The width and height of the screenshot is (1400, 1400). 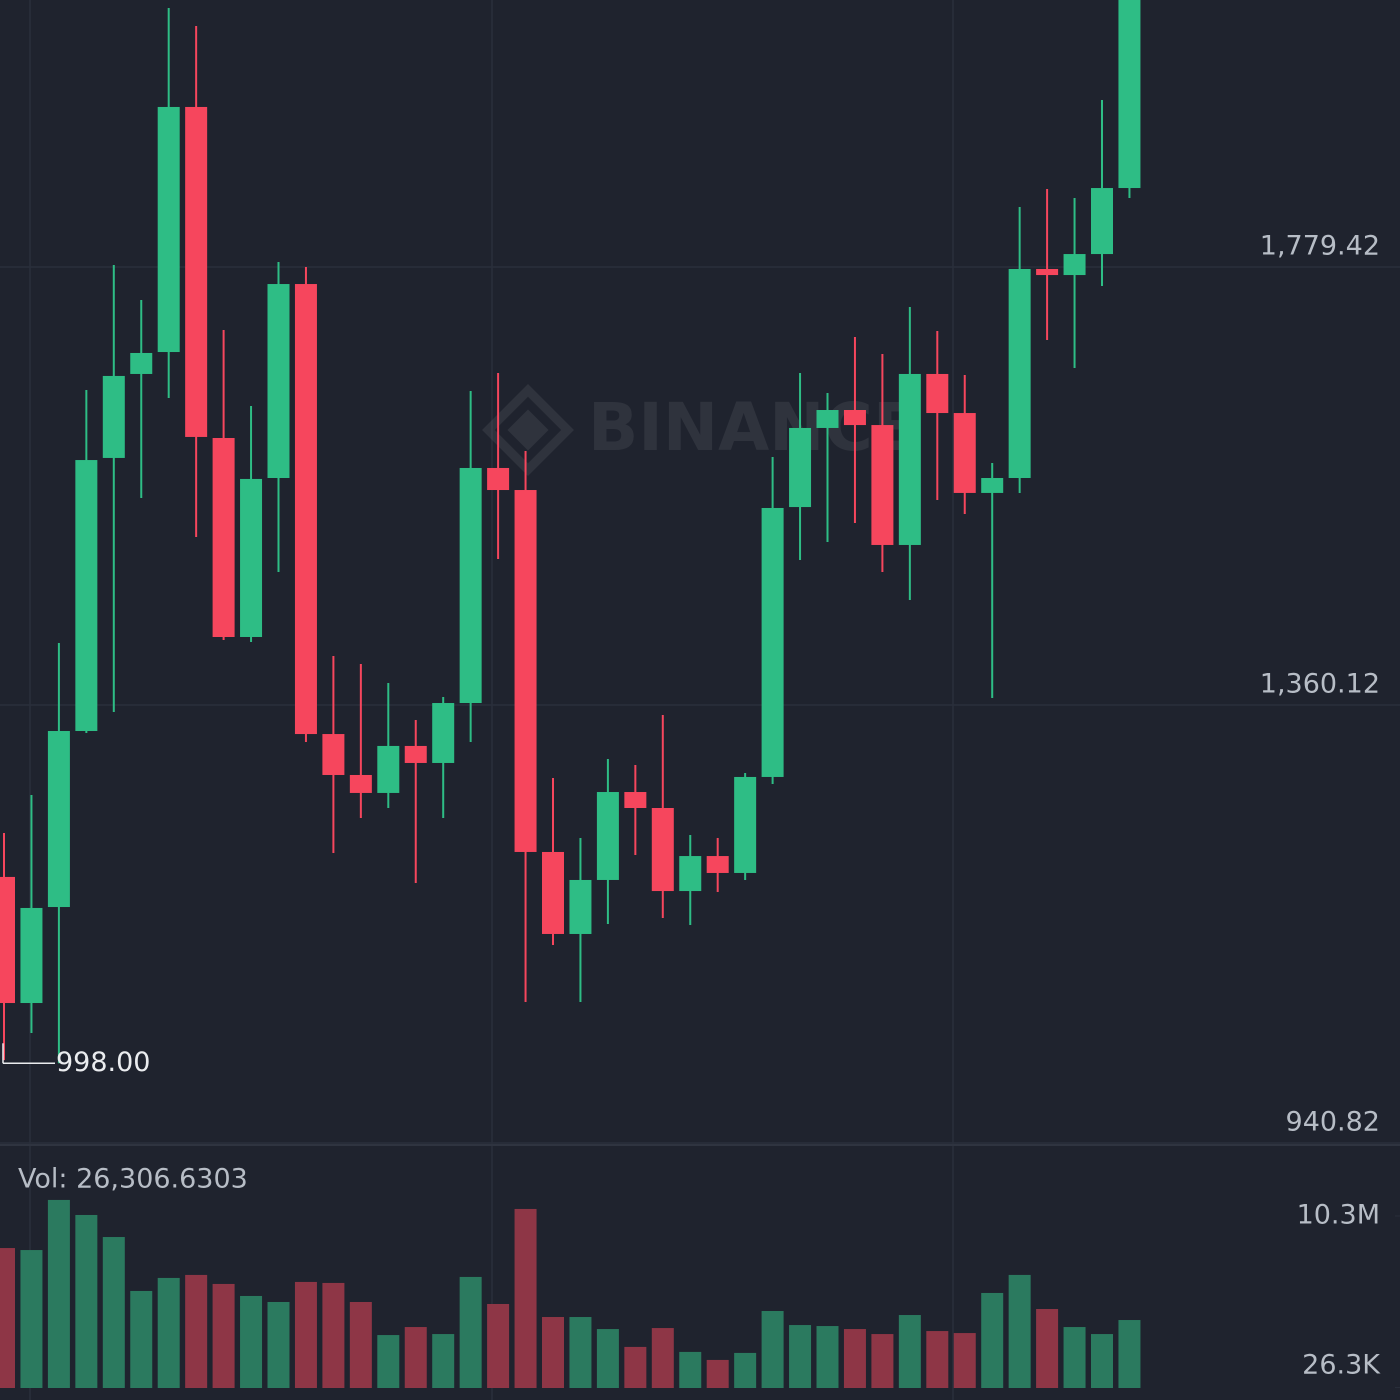 I want to click on volume-tick-label: 26.3K, so click(x=1341, y=1365).